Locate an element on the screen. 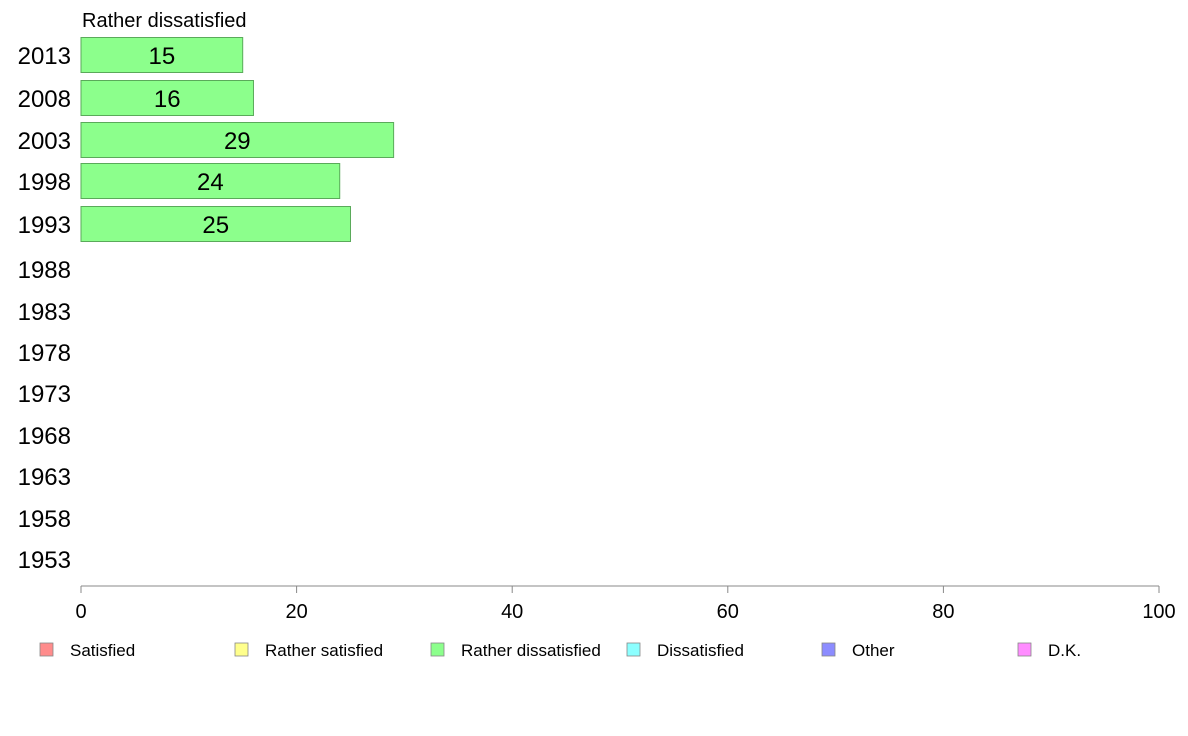  legend-label: Other is located at coordinates (873, 650).